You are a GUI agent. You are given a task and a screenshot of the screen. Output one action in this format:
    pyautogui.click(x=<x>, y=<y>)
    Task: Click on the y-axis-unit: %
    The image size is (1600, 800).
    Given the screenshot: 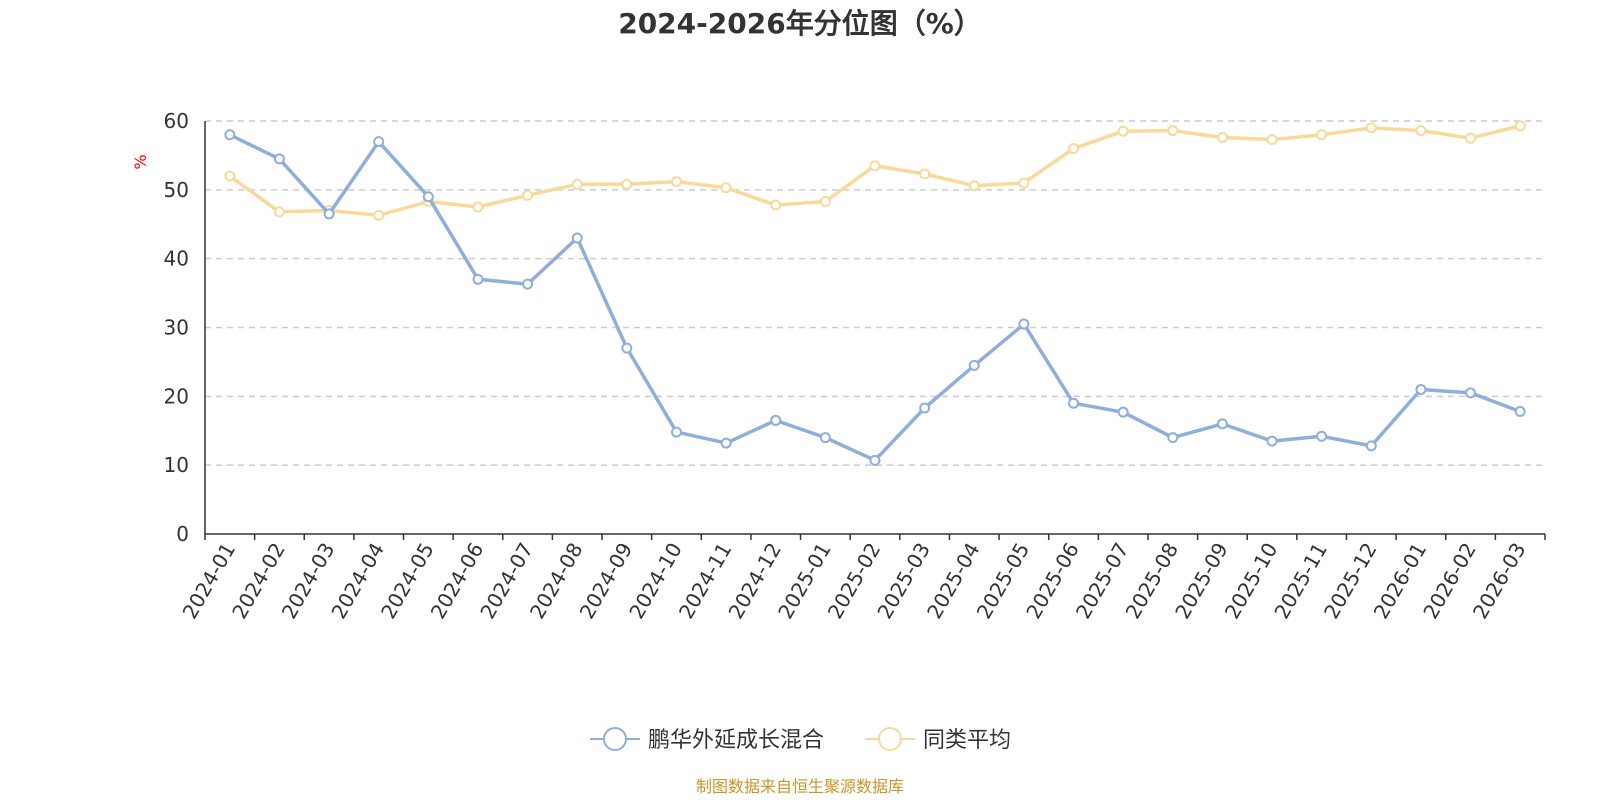 What is the action you would take?
    pyautogui.click(x=140, y=161)
    